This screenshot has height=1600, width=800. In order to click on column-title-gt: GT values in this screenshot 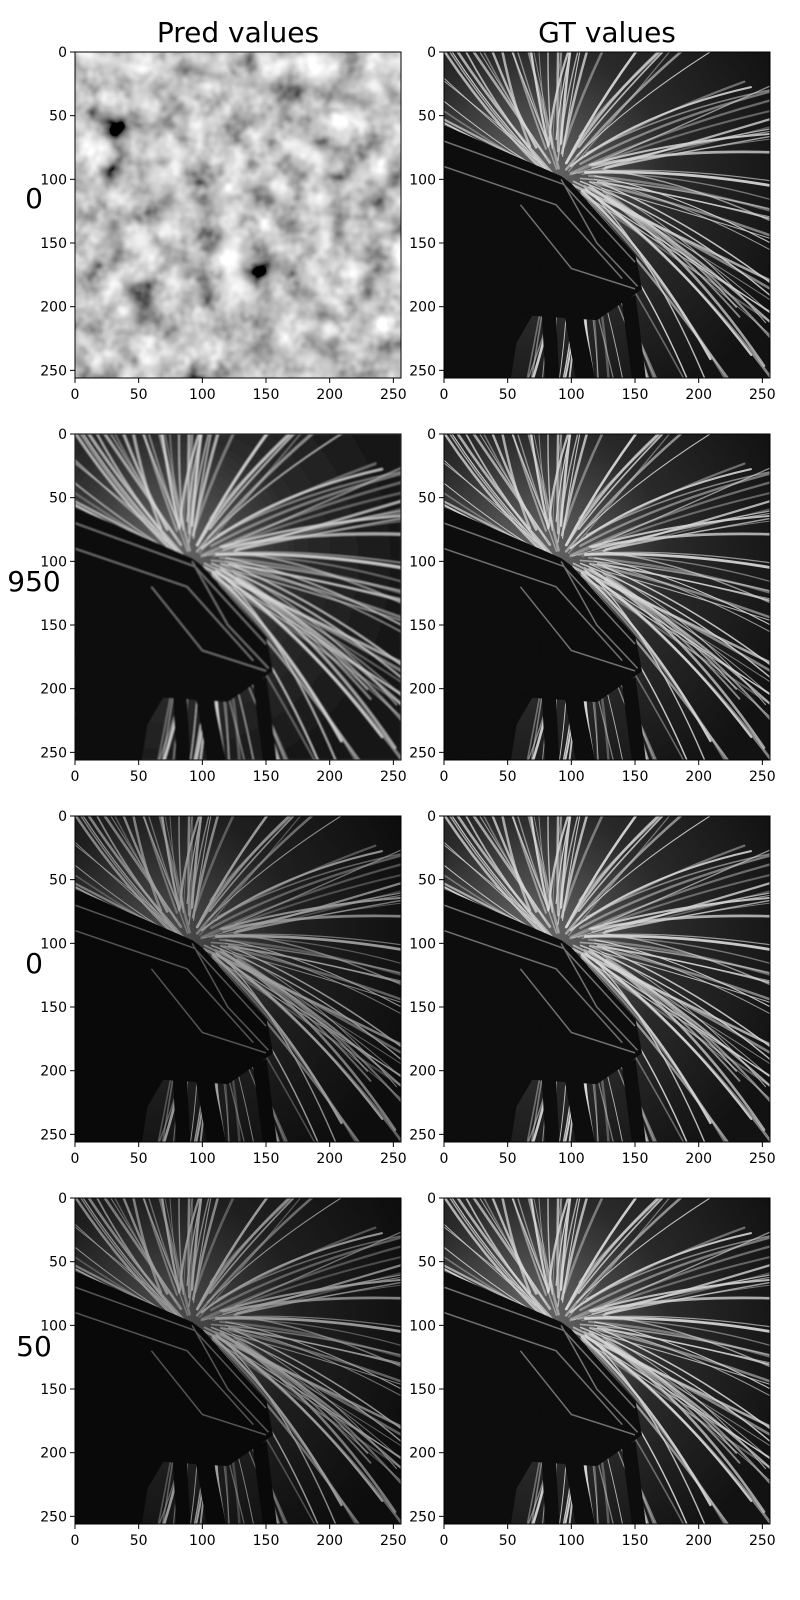, I will do `click(607, 32)`.